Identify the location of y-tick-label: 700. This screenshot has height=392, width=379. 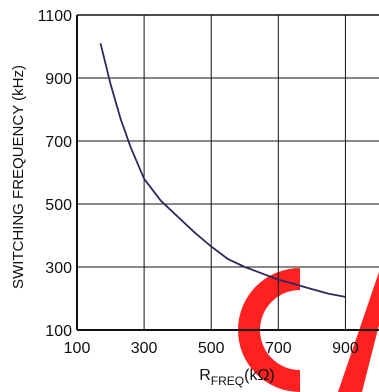
(58, 142).